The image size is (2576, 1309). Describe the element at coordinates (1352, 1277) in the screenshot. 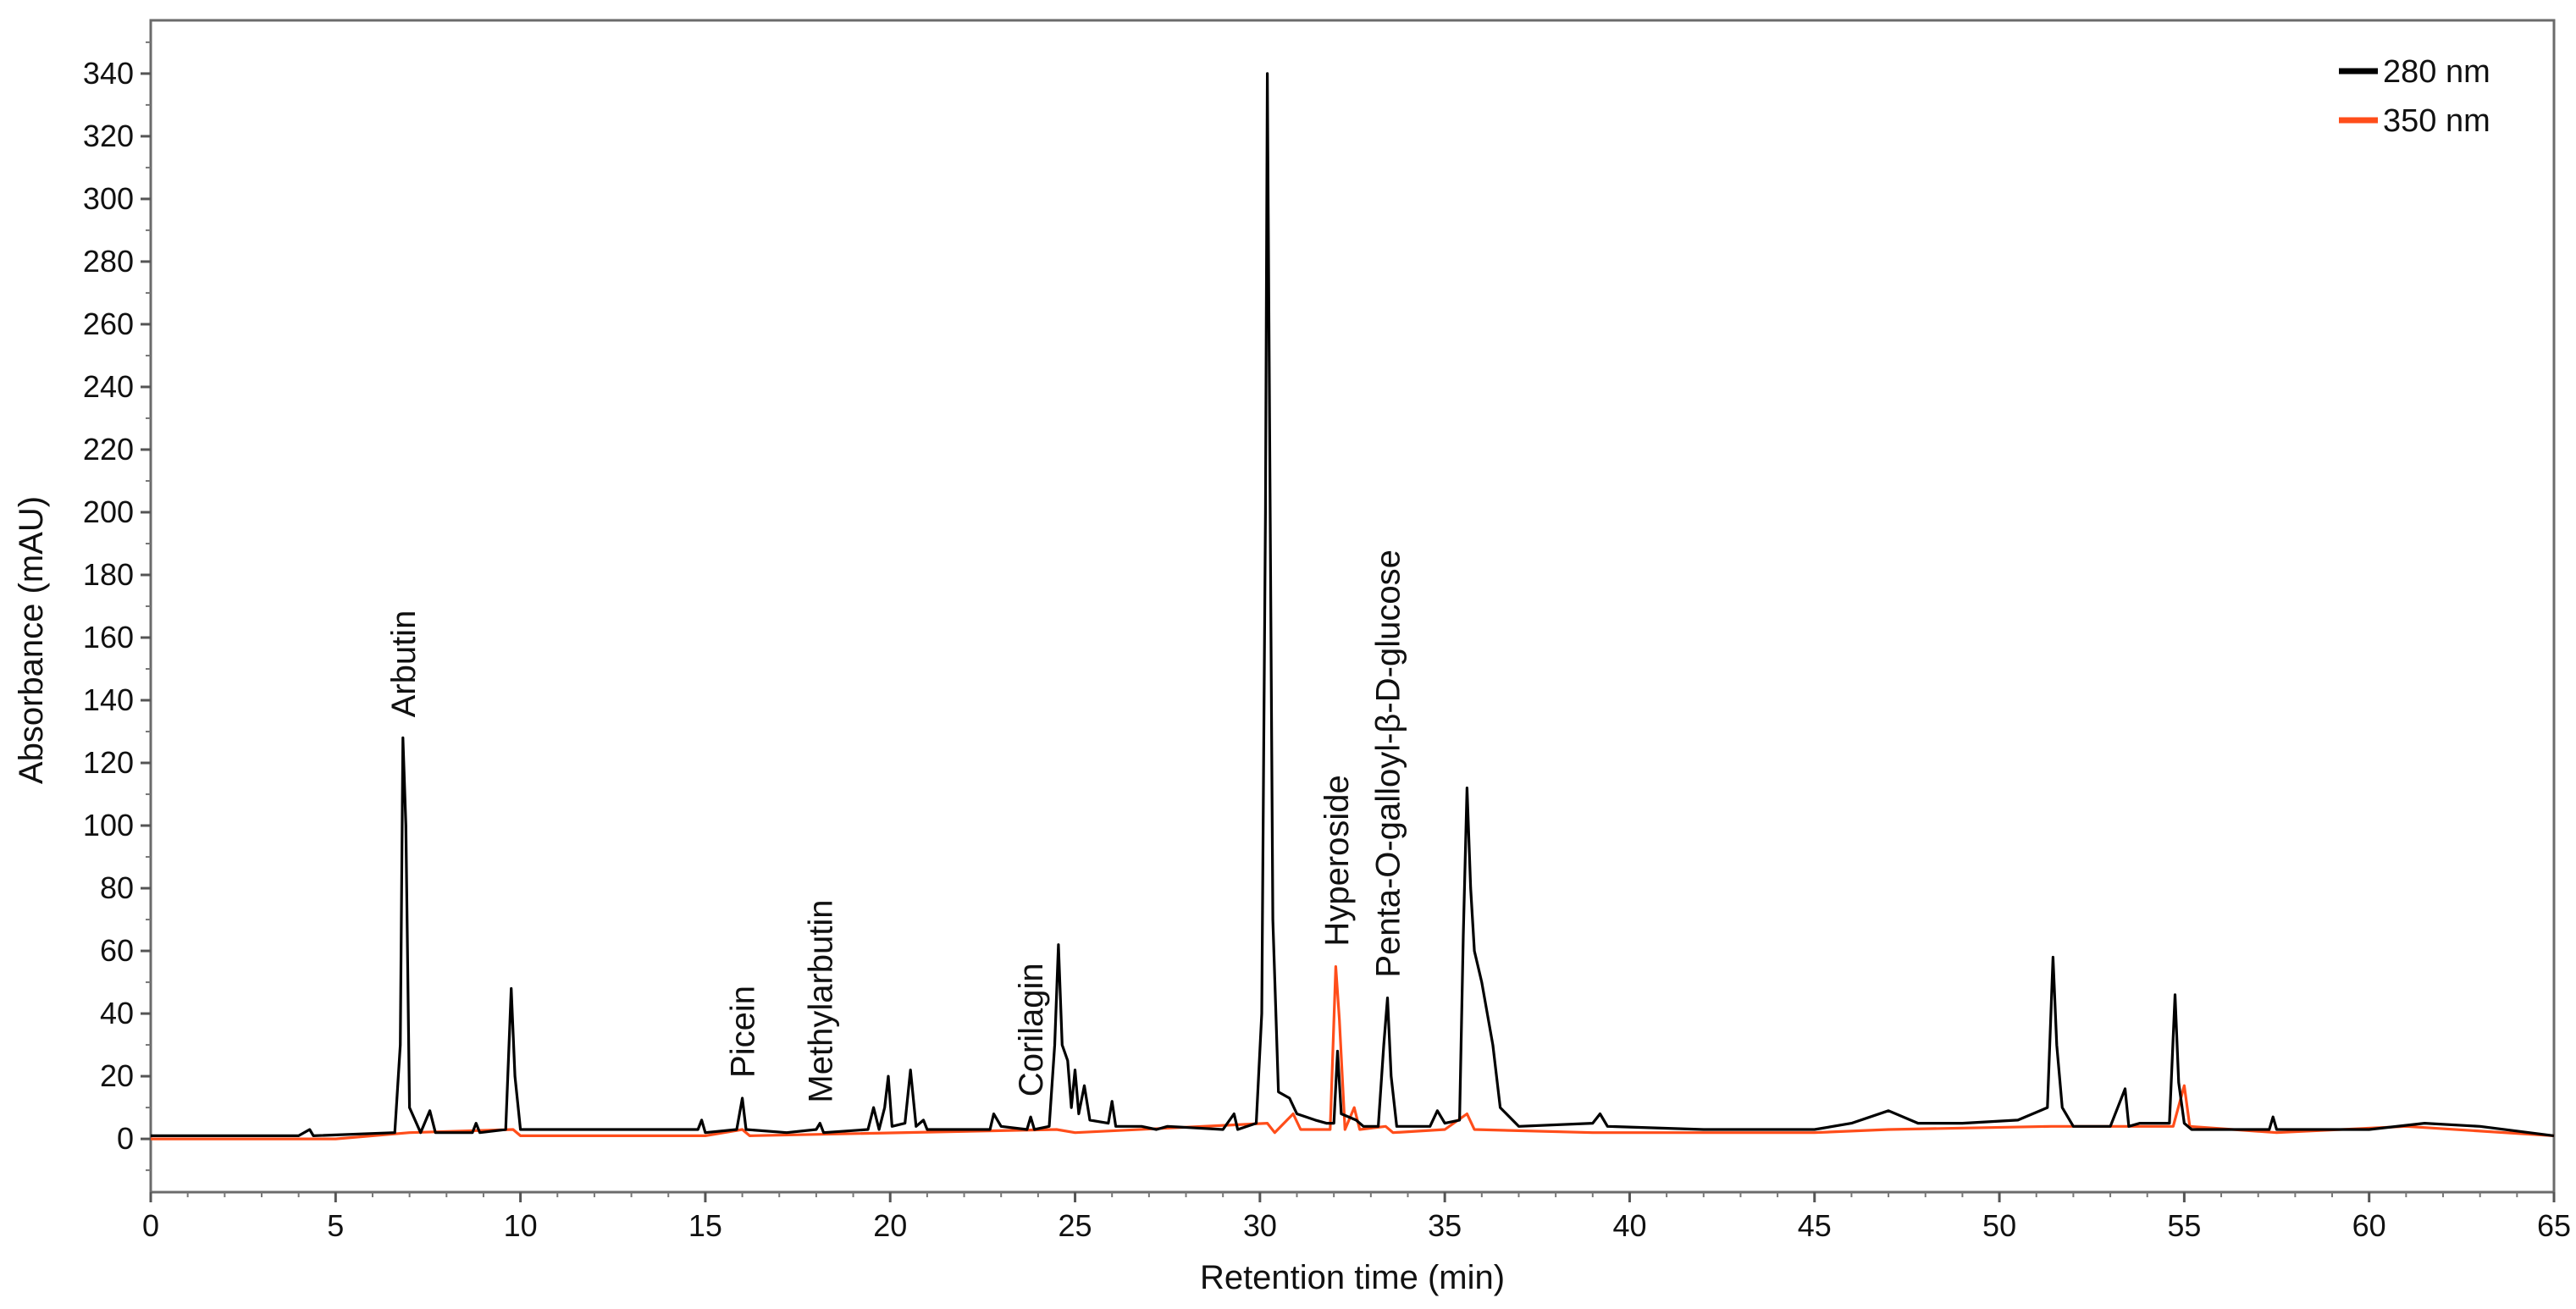

I see `x-axis-title: Retention time (min)` at that location.